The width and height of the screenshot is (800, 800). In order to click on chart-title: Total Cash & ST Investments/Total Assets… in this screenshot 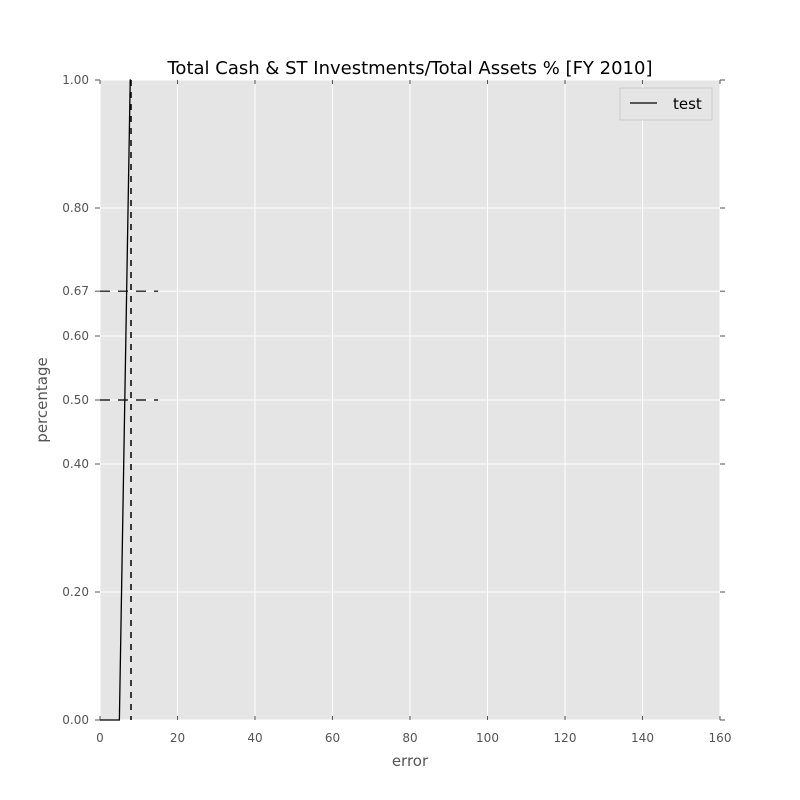, I will do `click(410, 68)`.